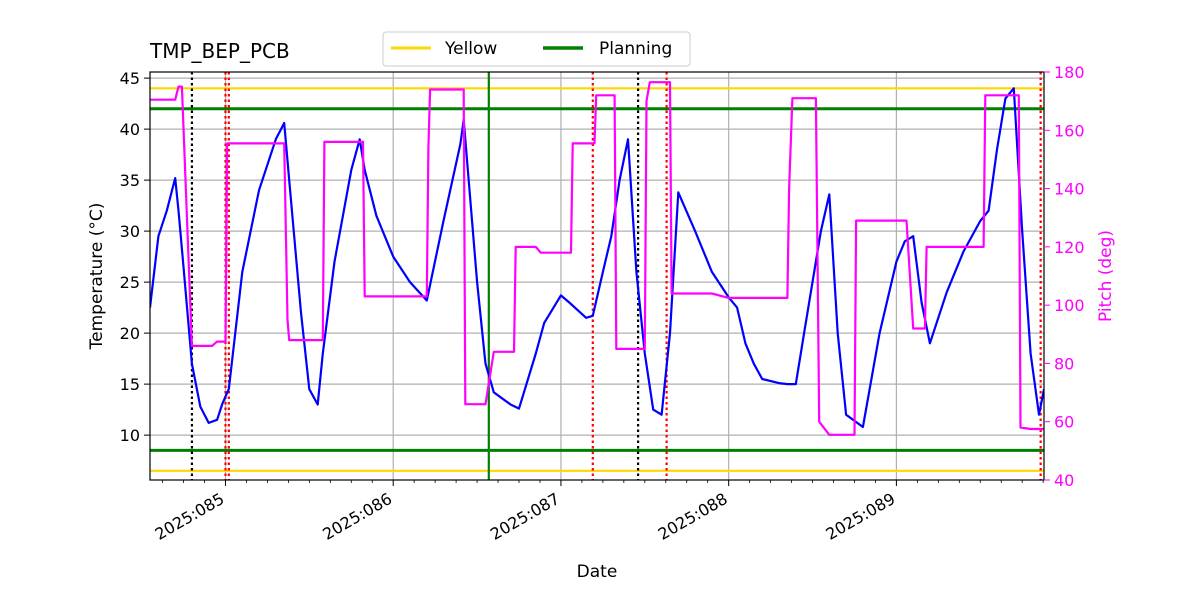 The width and height of the screenshot is (1200, 600). What do you see at coordinates (130, 384) in the screenshot?
I see `y-tick-label-1: 15` at bounding box center [130, 384].